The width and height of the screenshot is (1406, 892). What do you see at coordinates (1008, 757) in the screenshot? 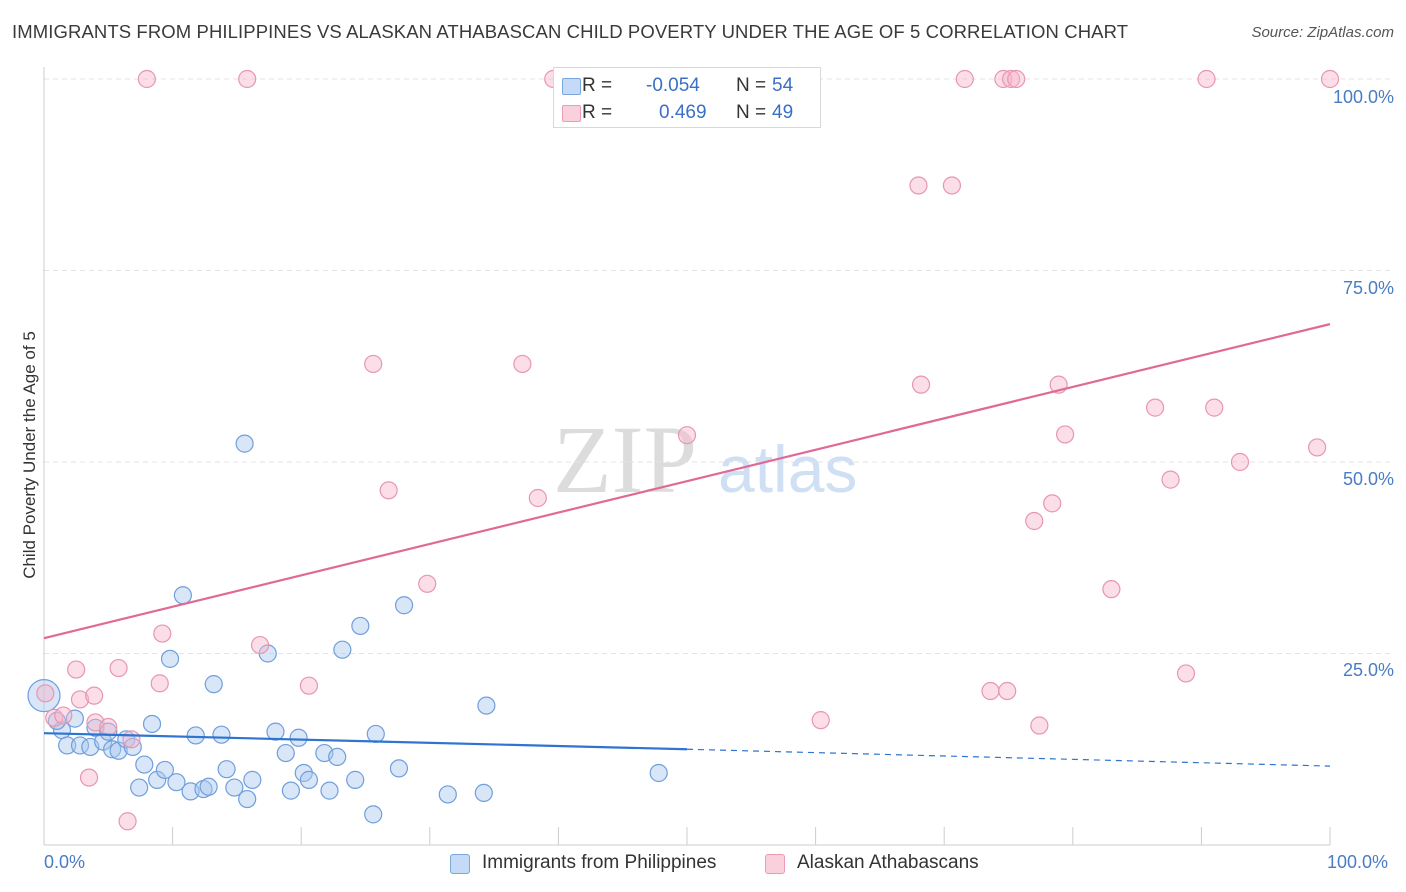
I see `philippines-trend-extension` at bounding box center [1008, 757].